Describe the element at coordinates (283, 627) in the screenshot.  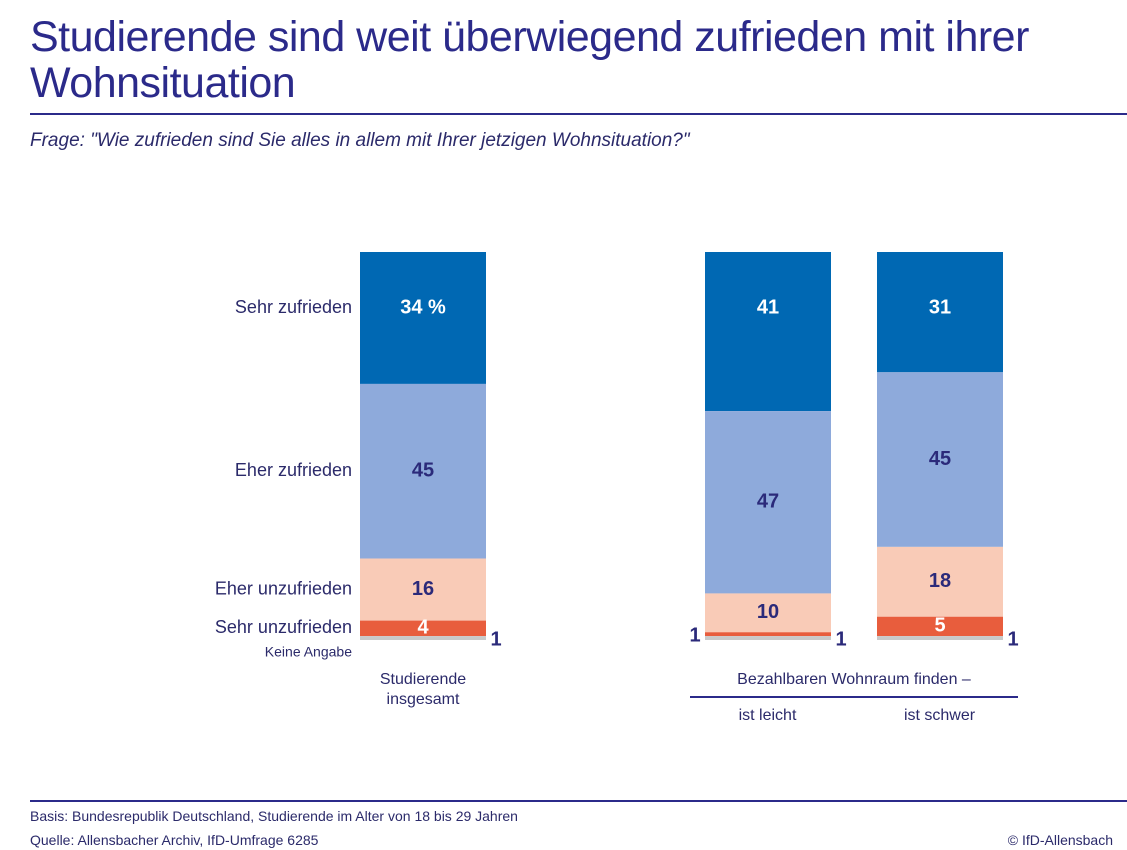
I see `legend-label: Sehr unzufrieden` at that location.